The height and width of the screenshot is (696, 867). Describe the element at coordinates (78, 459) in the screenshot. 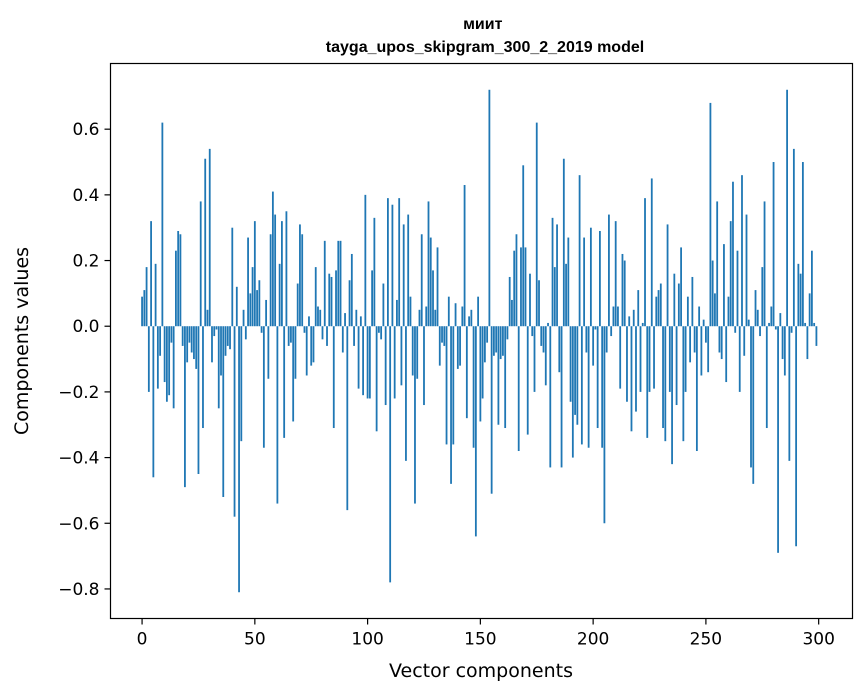

I see `y-tick-label: −0.4` at that location.